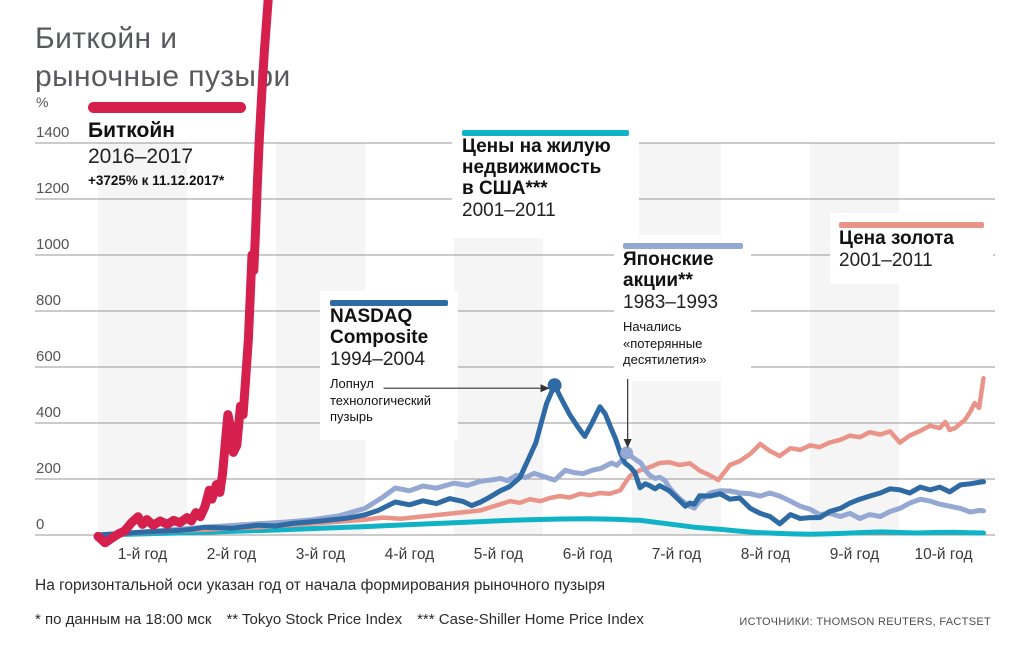 This screenshot has height=649, width=1024. Describe the element at coordinates (320, 554) in the screenshot. I see `x-tick-label: 3-й год` at that location.